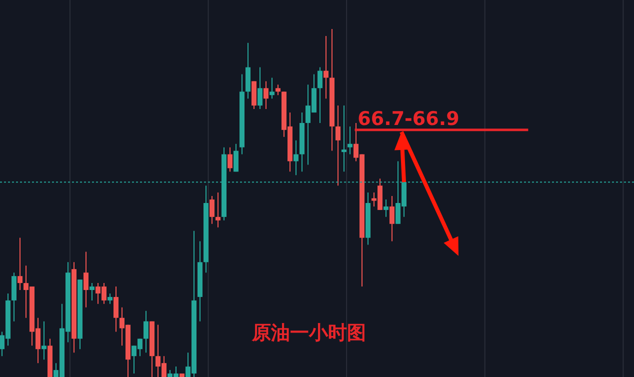  I want to click on annotation: 66.7-66.9, so click(409, 119).